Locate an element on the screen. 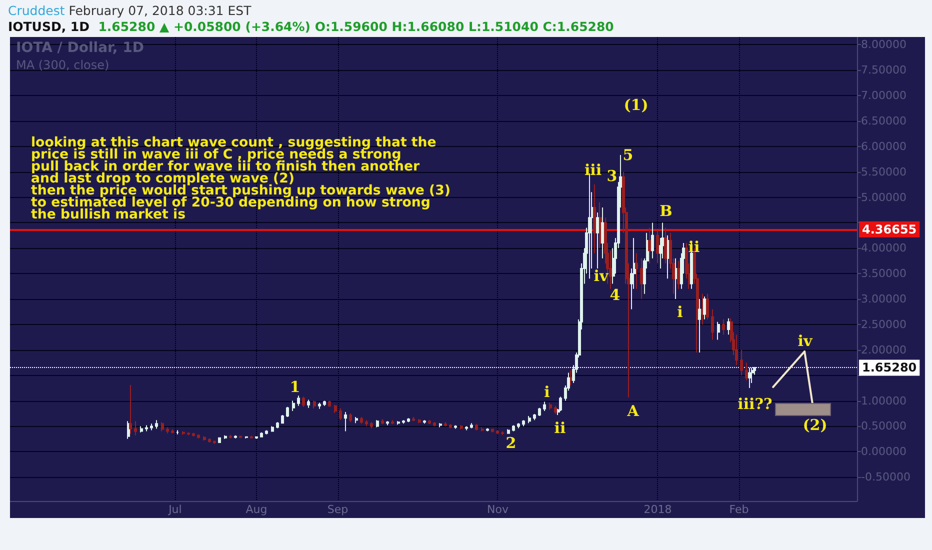  y-tick-label: 6.00000 is located at coordinates (883, 146).